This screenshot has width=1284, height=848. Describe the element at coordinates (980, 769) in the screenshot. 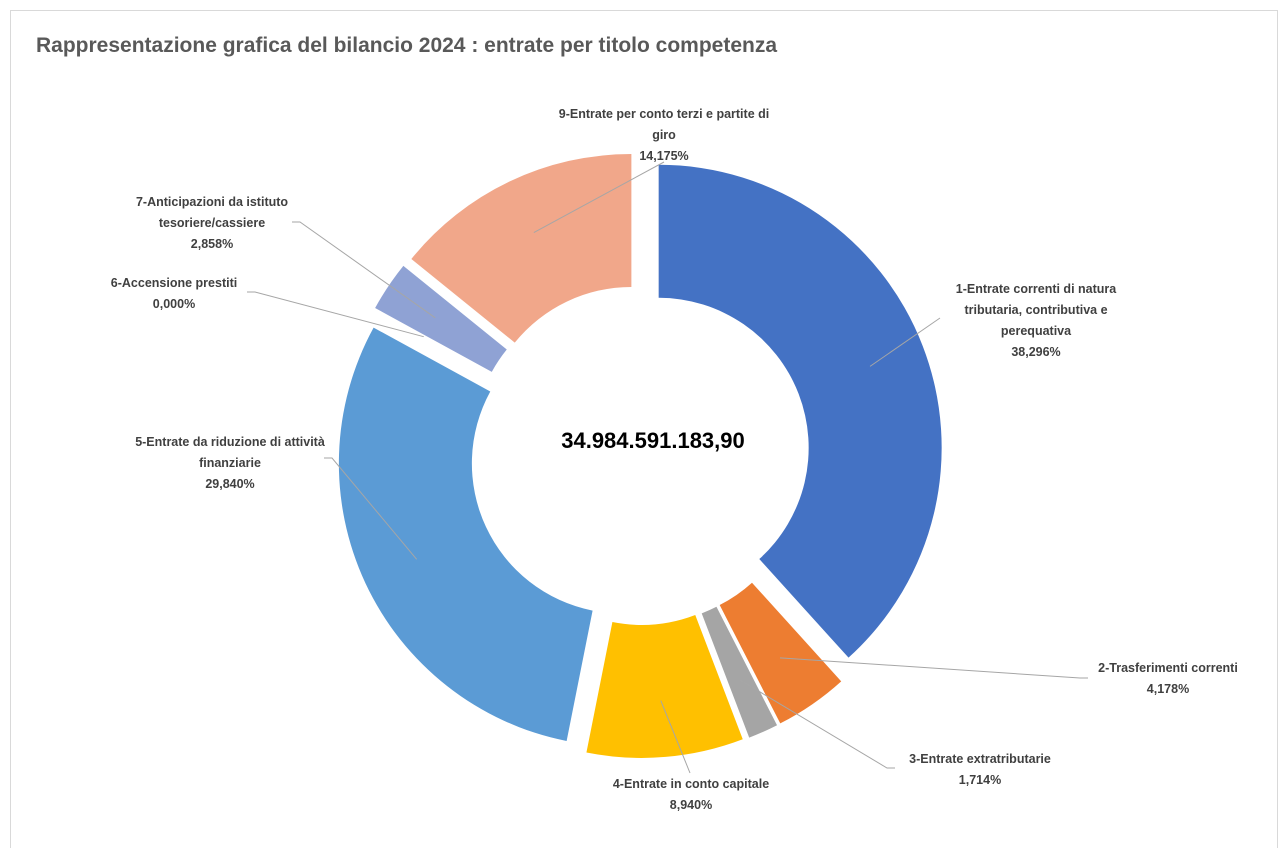

I see `data-label-3: 3-Entrate extratributarie 1,714%` at that location.